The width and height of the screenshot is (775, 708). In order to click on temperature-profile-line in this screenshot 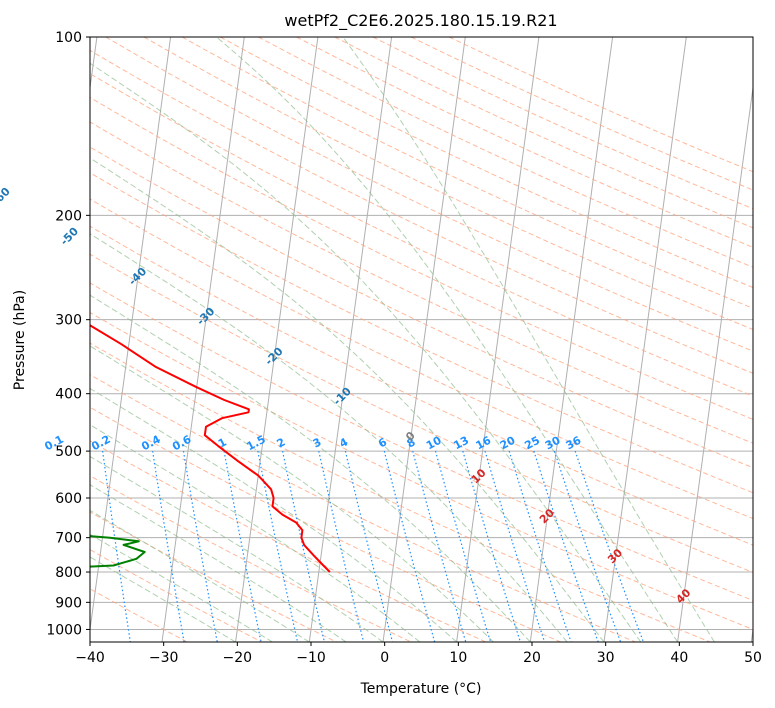, I will do `click(210, 448)`.